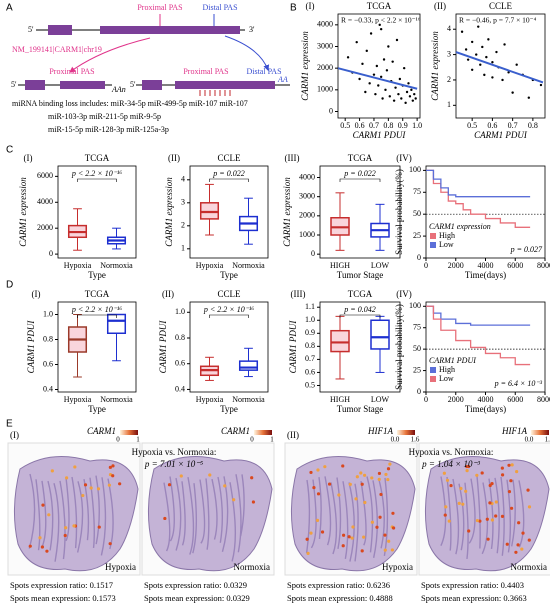  What do you see at coordinates (449, 28) in the screenshot?
I see `y-tick-label: 4` at bounding box center [449, 28].